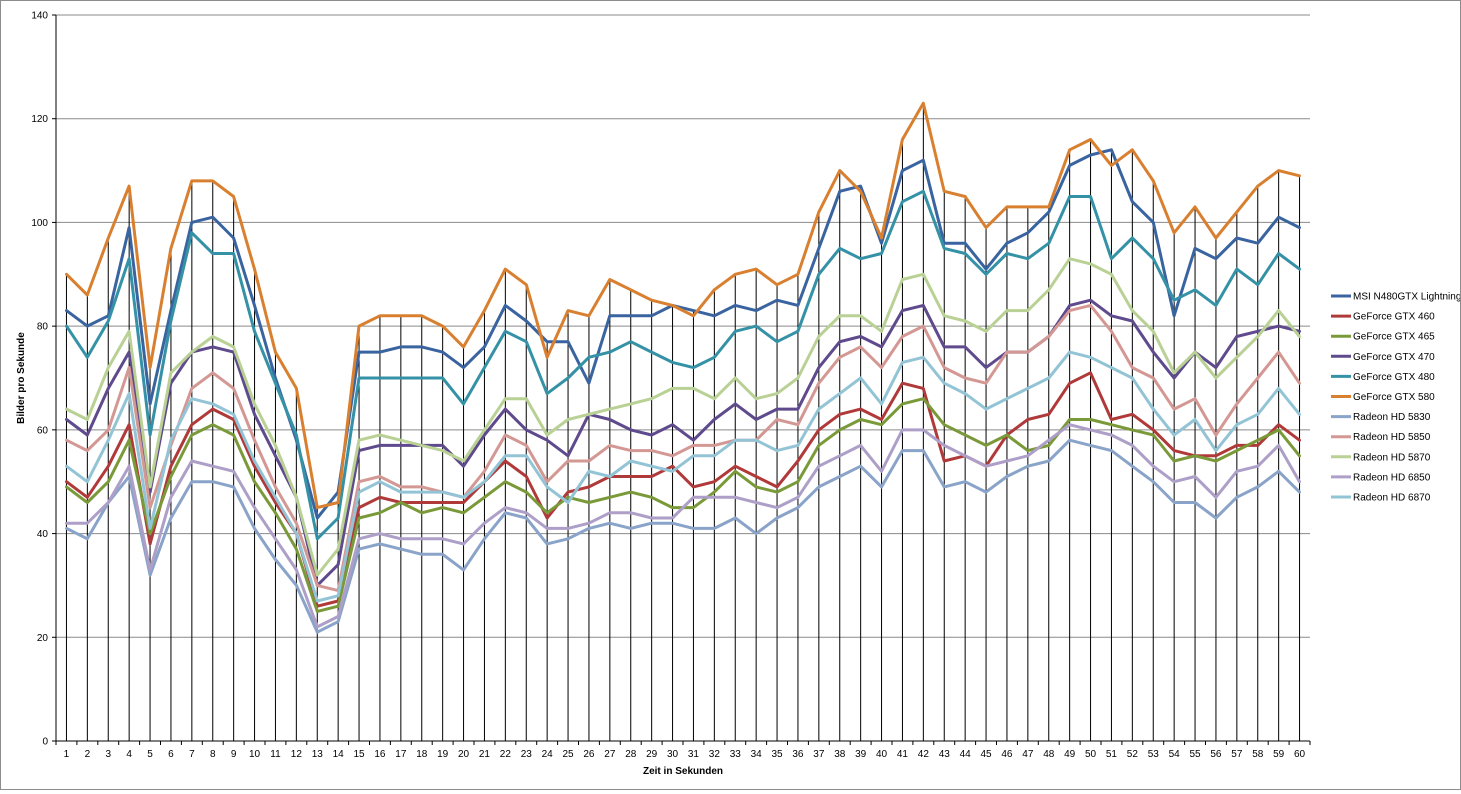 The width and height of the screenshot is (1461, 794). I want to click on x-tick-label: 21, so click(485, 754).